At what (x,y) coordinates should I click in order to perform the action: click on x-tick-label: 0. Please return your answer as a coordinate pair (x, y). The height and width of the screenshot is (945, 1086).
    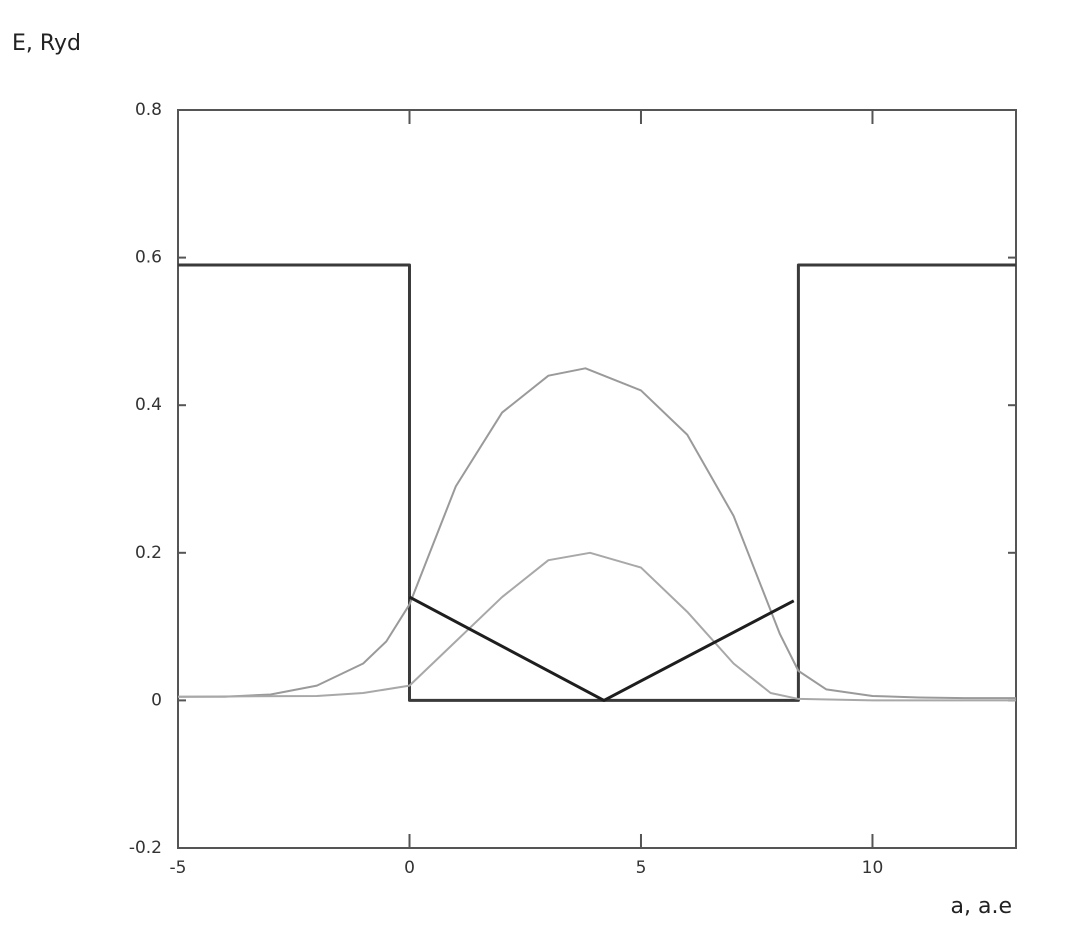
    Looking at the image, I should click on (409, 868).